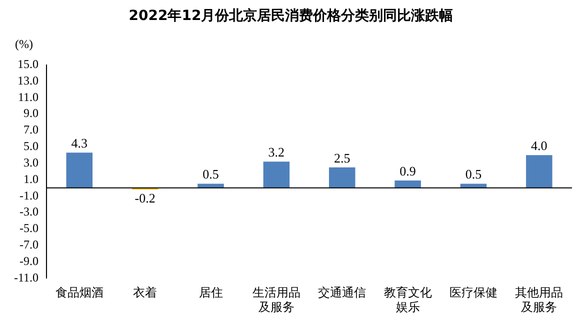  What do you see at coordinates (539, 146) in the screenshot?
I see `data-label: 4.0` at bounding box center [539, 146].